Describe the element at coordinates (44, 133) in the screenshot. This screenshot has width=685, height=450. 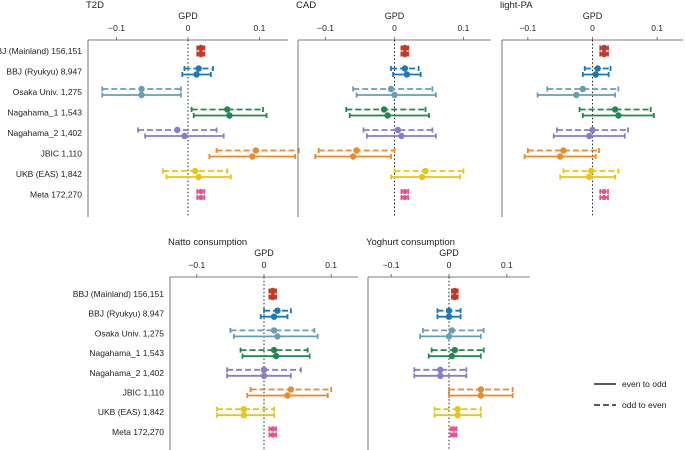
I see `row-label: Nagahama_2 1,402` at that location.